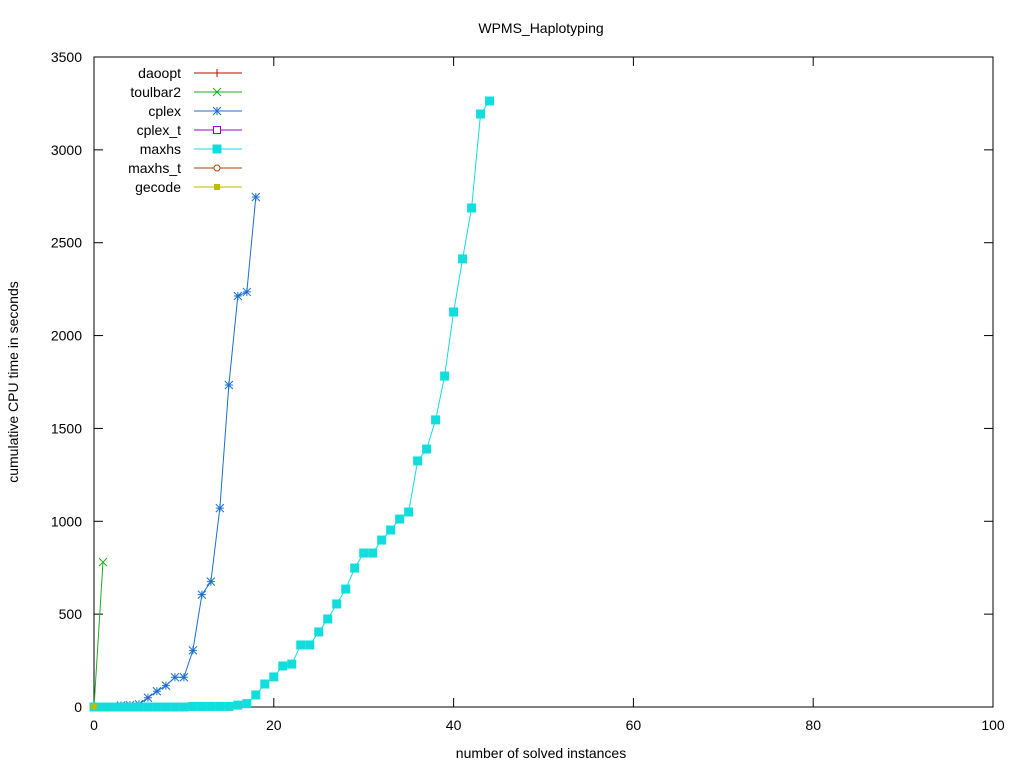 The height and width of the screenshot is (768, 1024). Describe the element at coordinates (188, 187) in the screenshot. I see `legend-item-gecode: gecode` at that location.